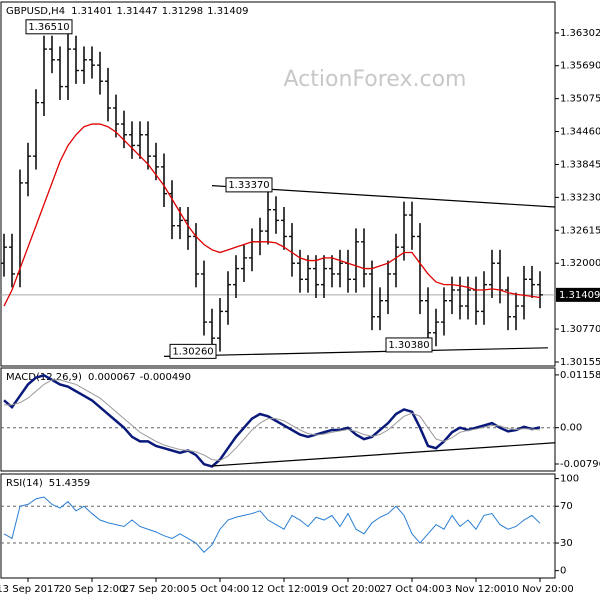 The height and width of the screenshot is (600, 600). What do you see at coordinates (91, 11) in the screenshot?
I see `header-value: 1.31401` at bounding box center [91, 11].